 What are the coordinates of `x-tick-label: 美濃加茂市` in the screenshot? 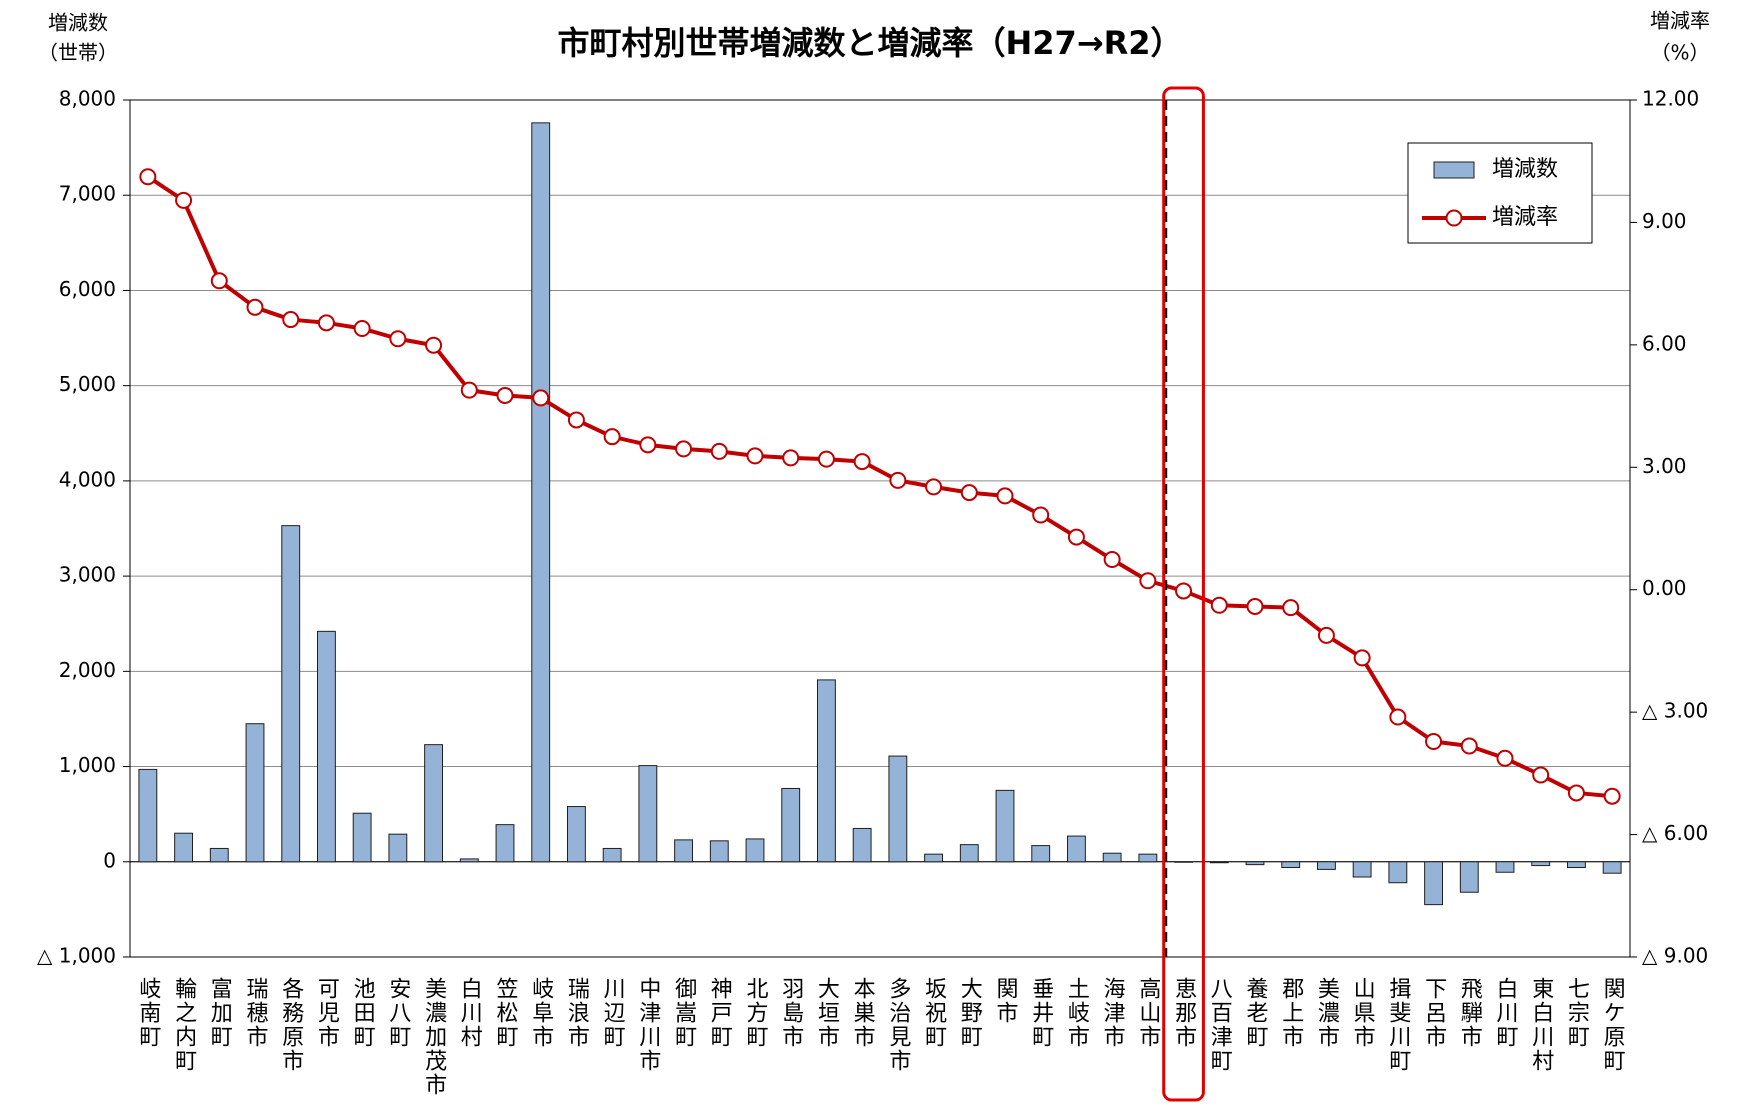 It's located at (434, 1037).